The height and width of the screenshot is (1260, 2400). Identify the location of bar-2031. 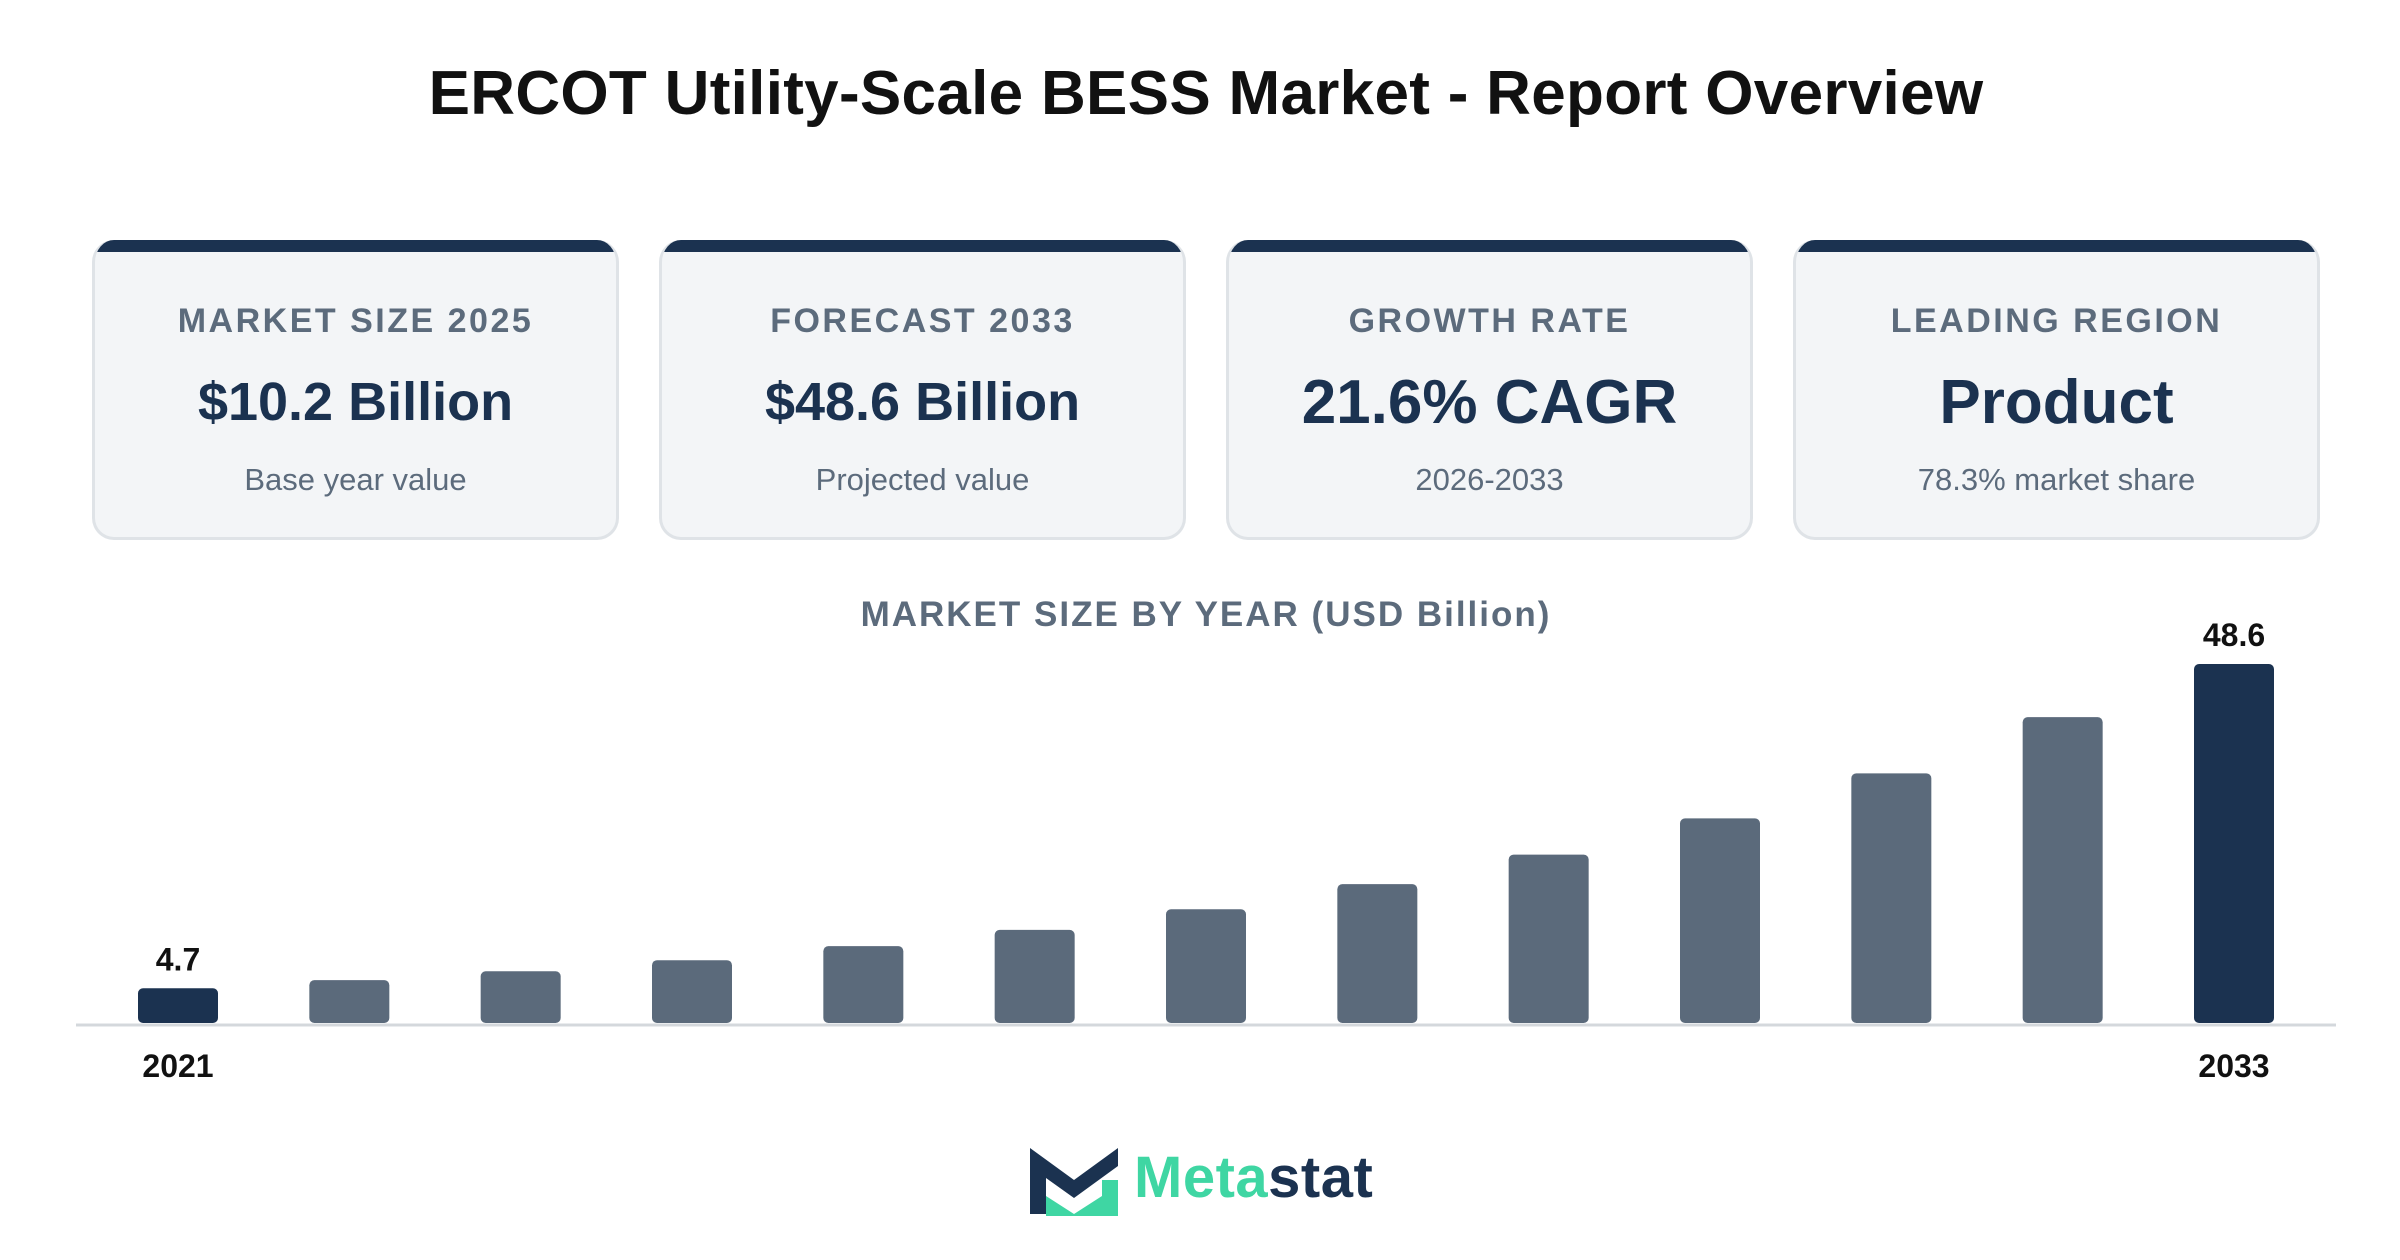
(1891, 898).